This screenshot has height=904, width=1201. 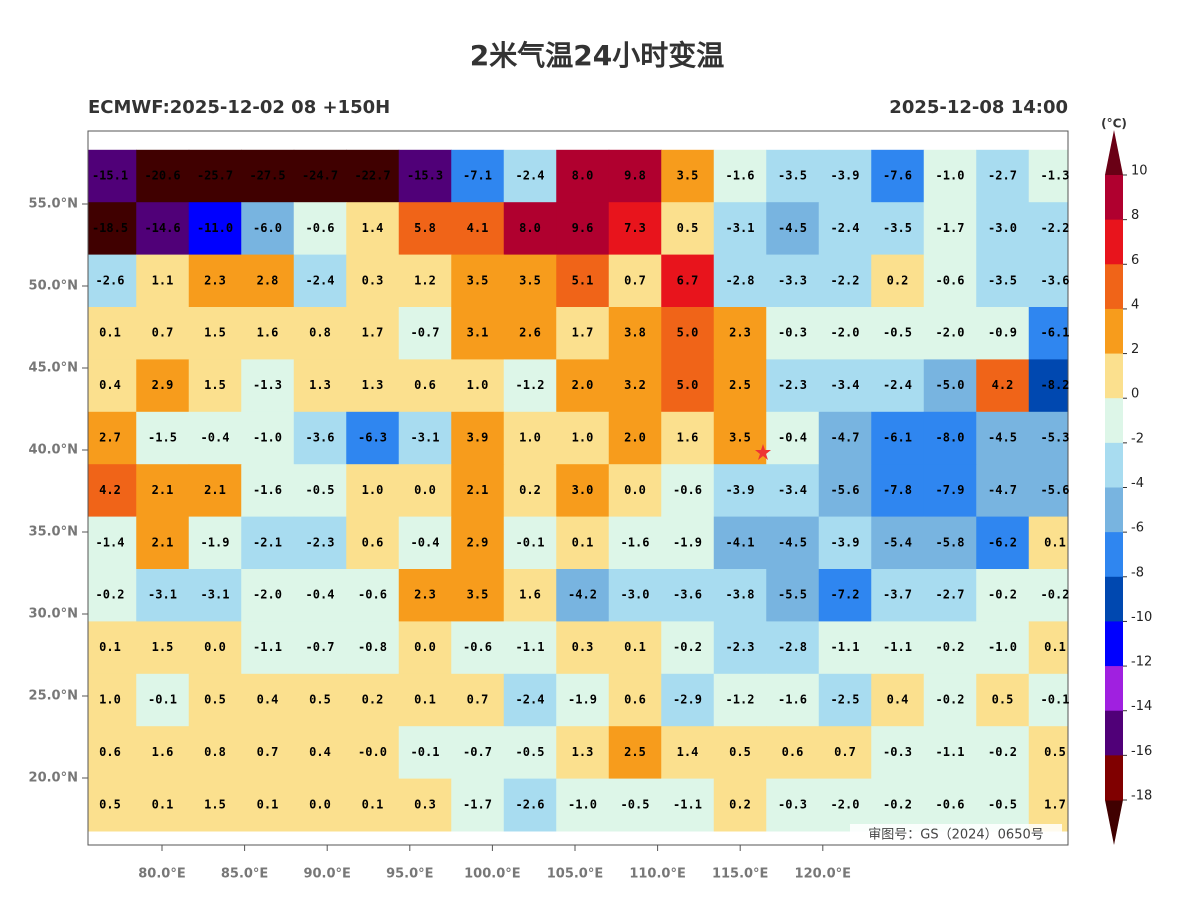 I want to click on grid-value: -0.3, so click(x=792, y=804).